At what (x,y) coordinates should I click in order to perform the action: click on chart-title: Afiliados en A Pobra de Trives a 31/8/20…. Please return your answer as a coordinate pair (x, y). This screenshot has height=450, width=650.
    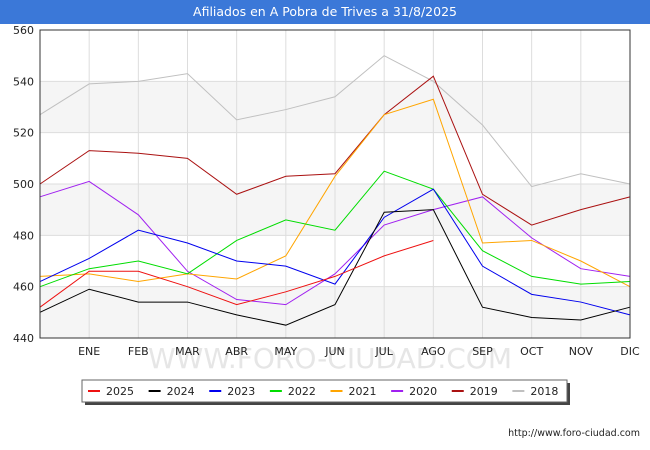
    Looking at the image, I should click on (325, 11).